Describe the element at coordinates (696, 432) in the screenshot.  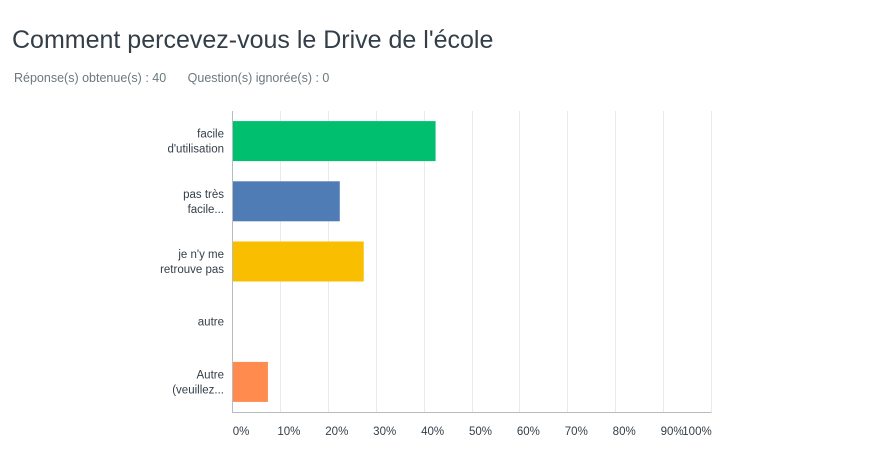
I see `x-tick-label: 100%` at that location.